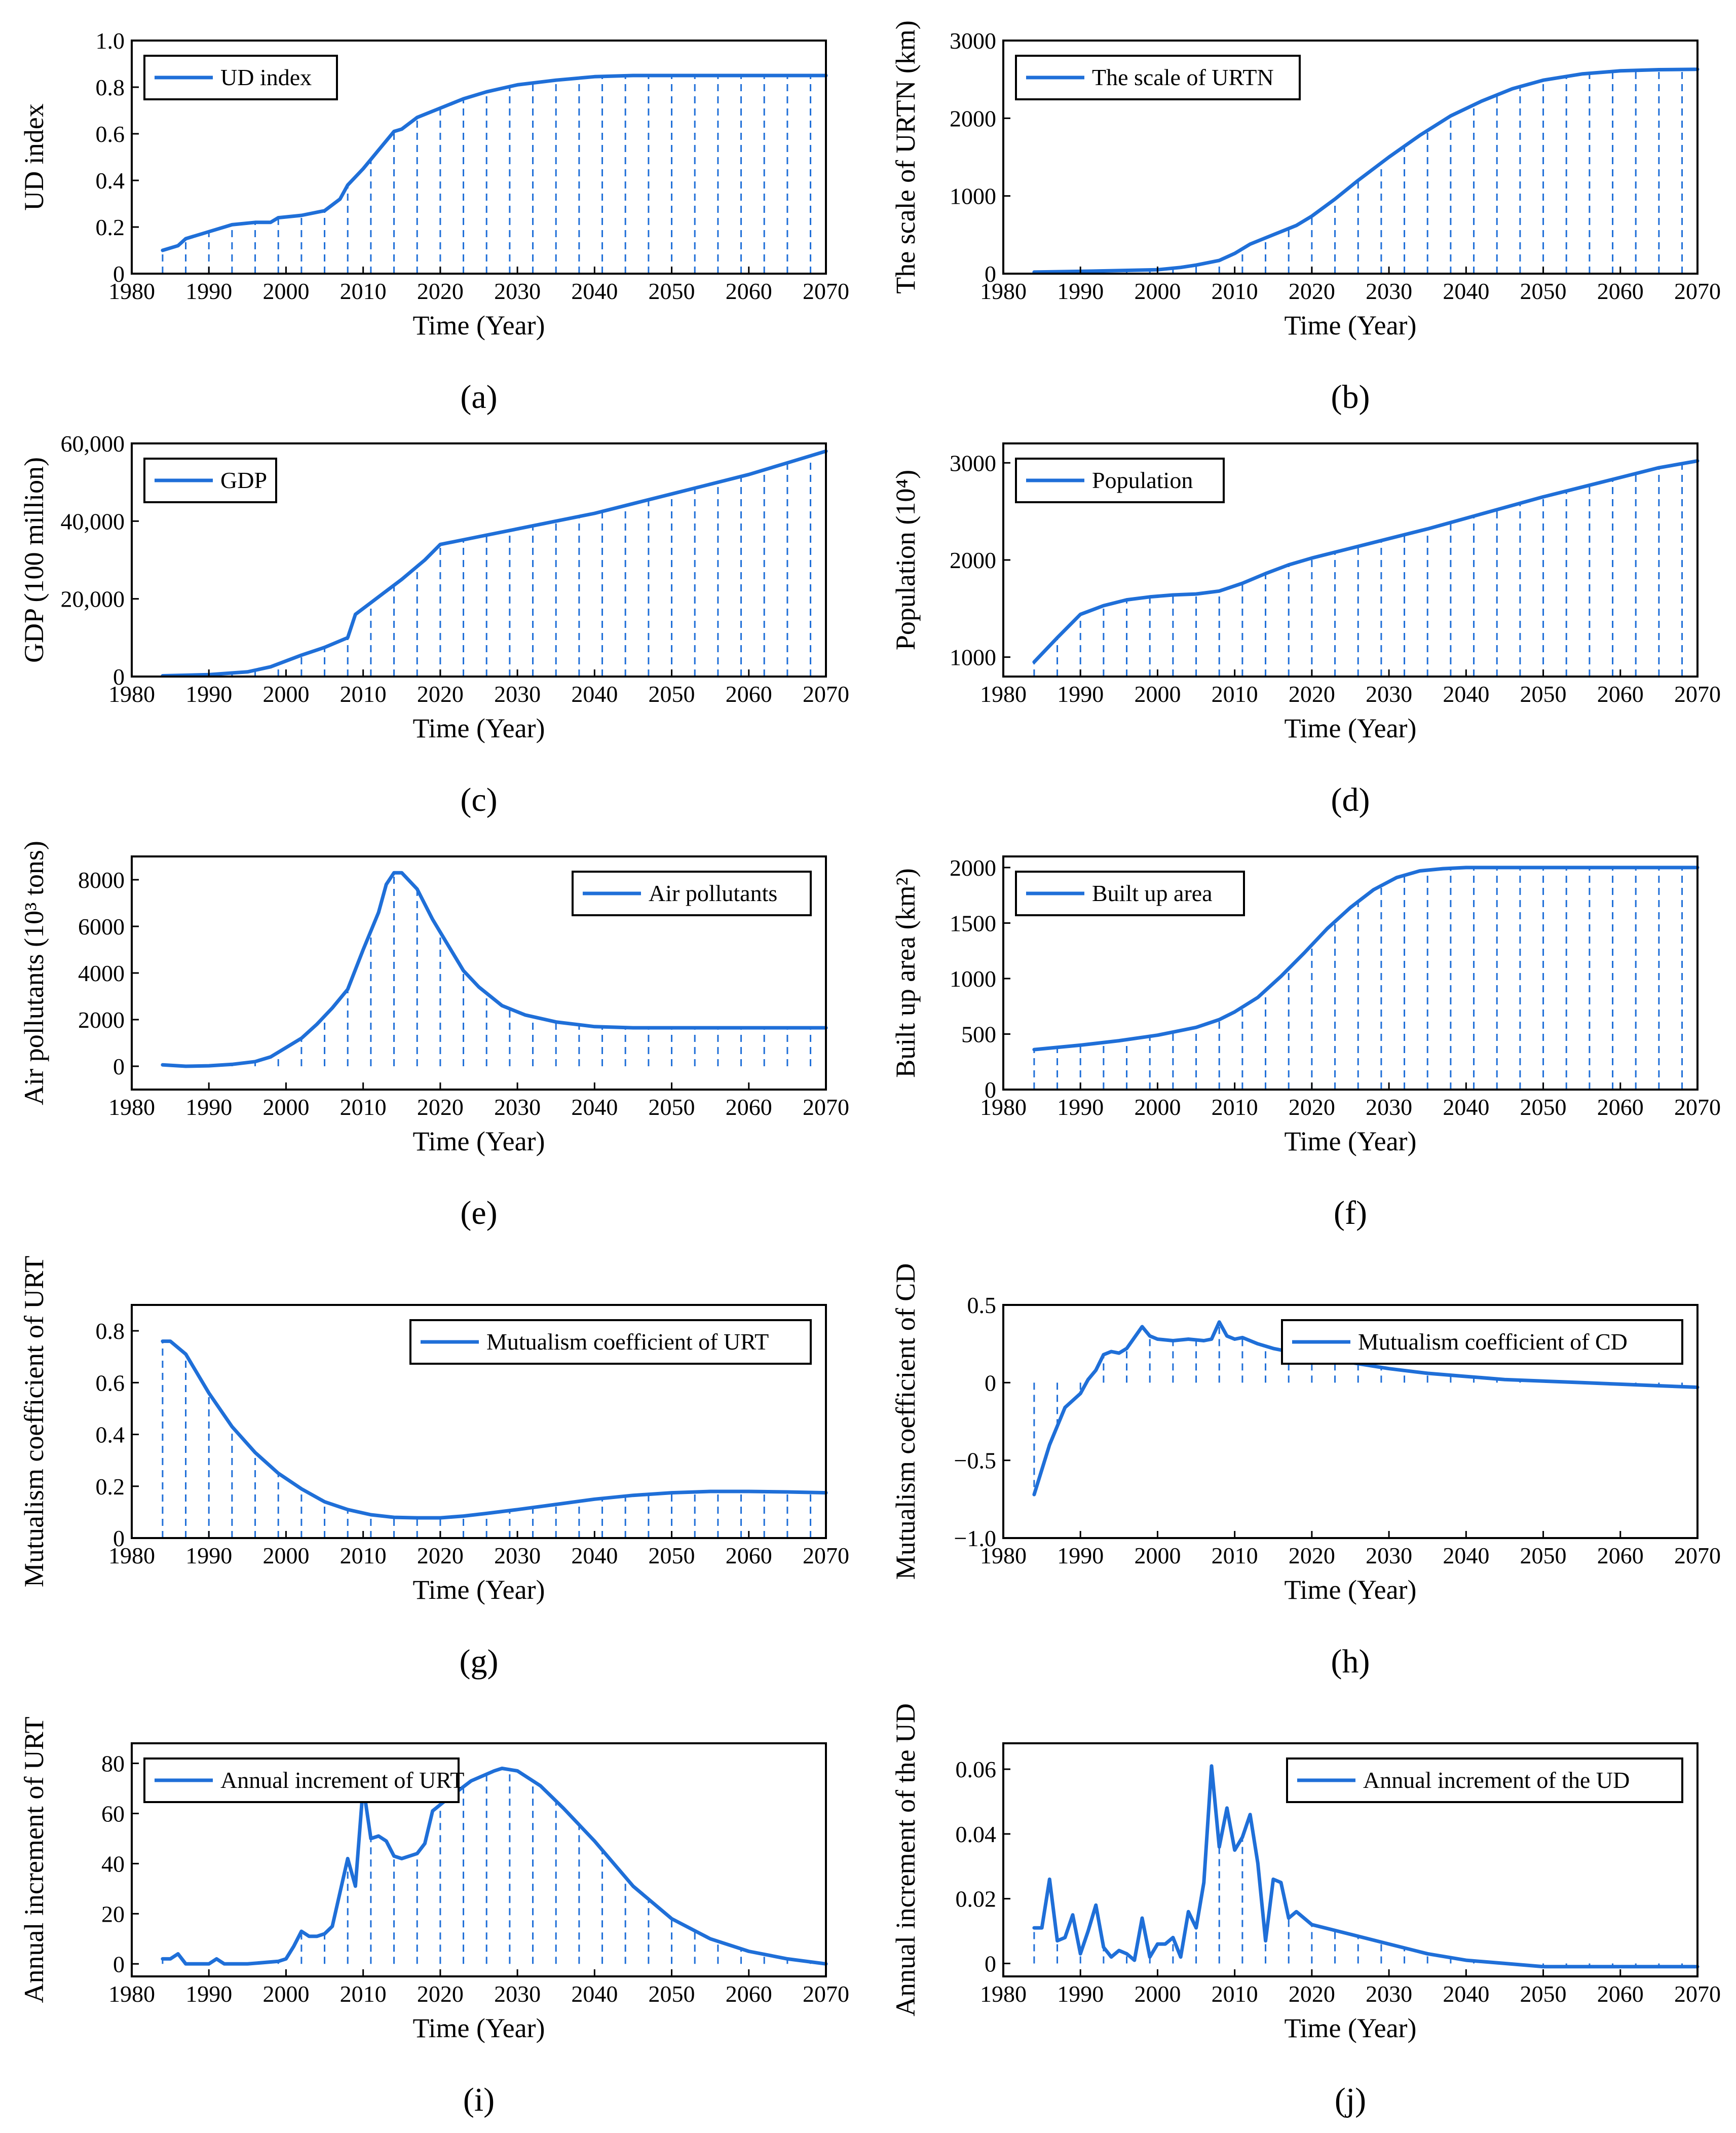 This screenshot has height=2133, width=1736. What do you see at coordinates (975, 1538) in the screenshot?
I see `y-tick-label: −1.0` at bounding box center [975, 1538].